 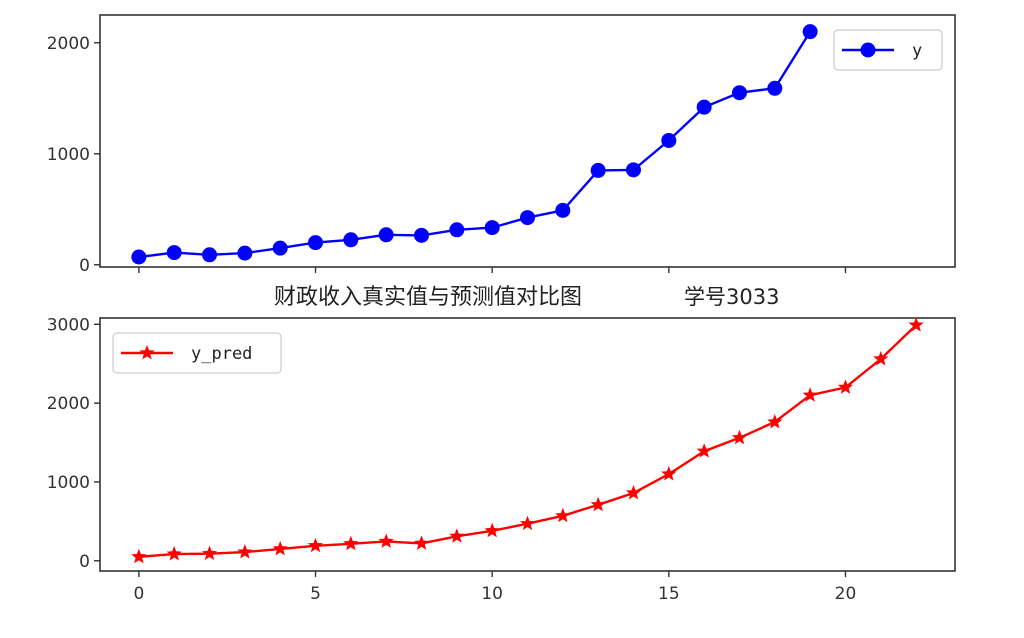 I want to click on x-tick-label: 10, so click(x=492, y=594).